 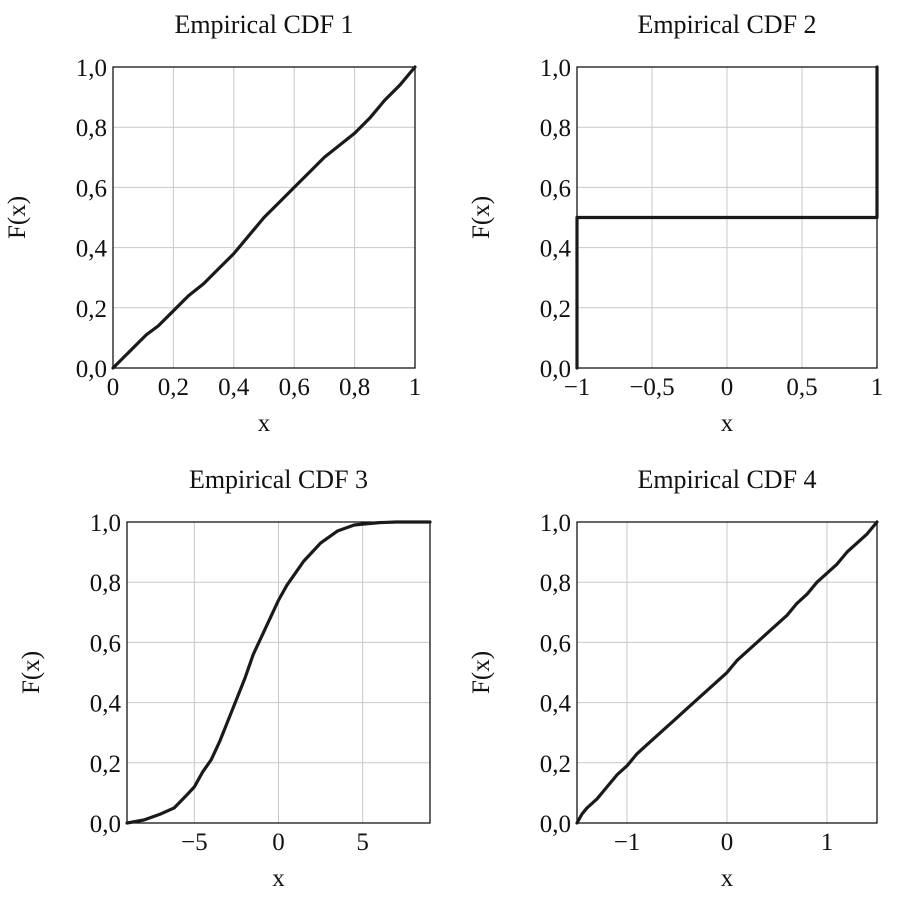 I want to click on chart-title: Empirical CDF 3, so click(x=278, y=479).